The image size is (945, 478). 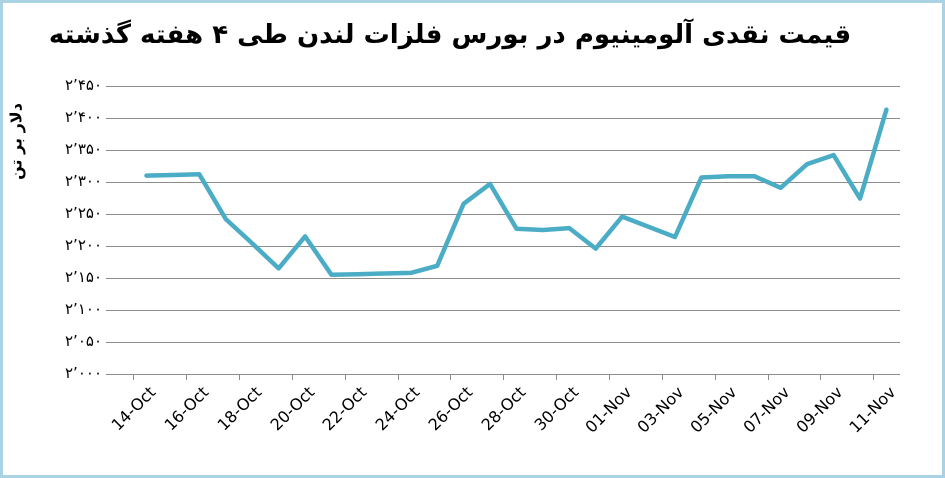 I want to click on y-tick-label: ۲٬۱۵۰, so click(x=83, y=277).